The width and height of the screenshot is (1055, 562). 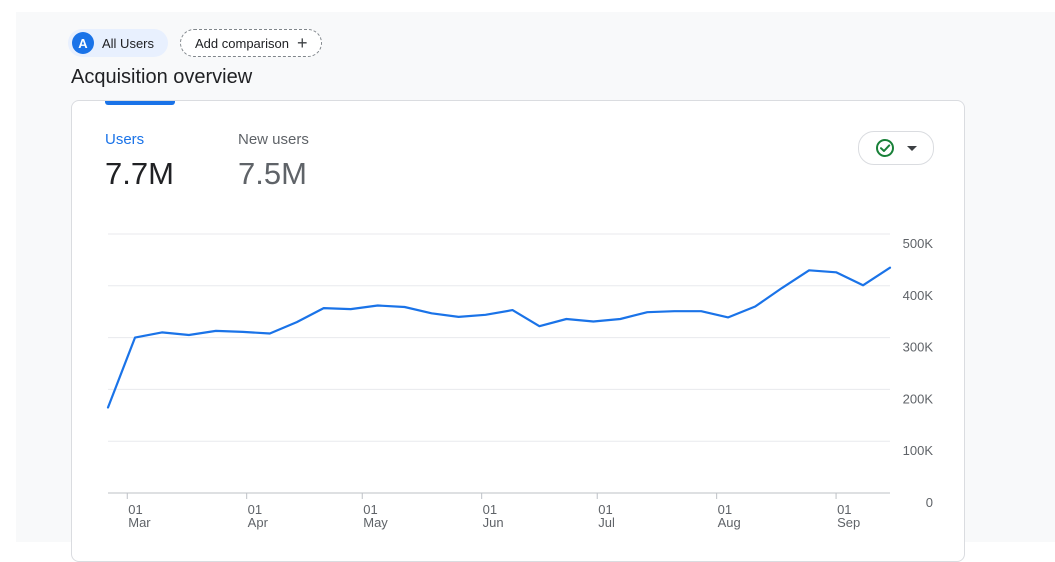 I want to click on metric-label: New users, so click(x=273, y=139).